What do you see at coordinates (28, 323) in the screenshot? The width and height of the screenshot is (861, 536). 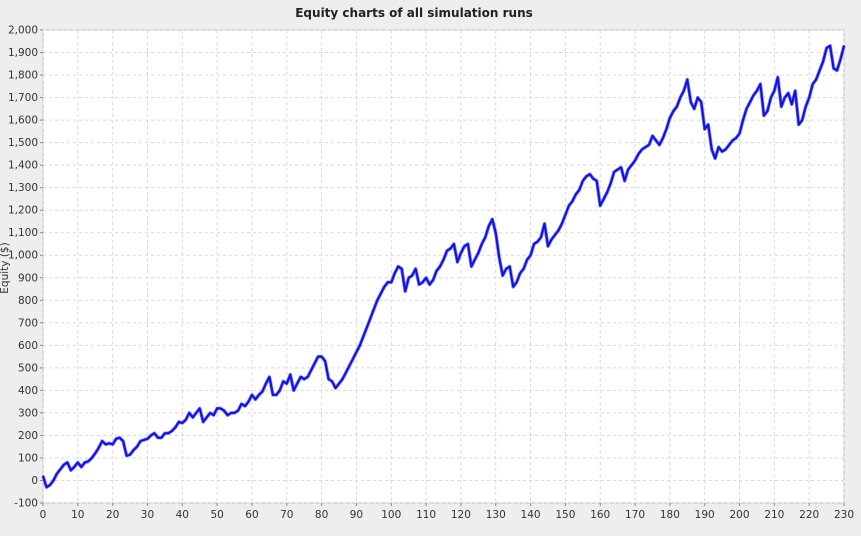 I see `y-tick-label: 700` at bounding box center [28, 323].